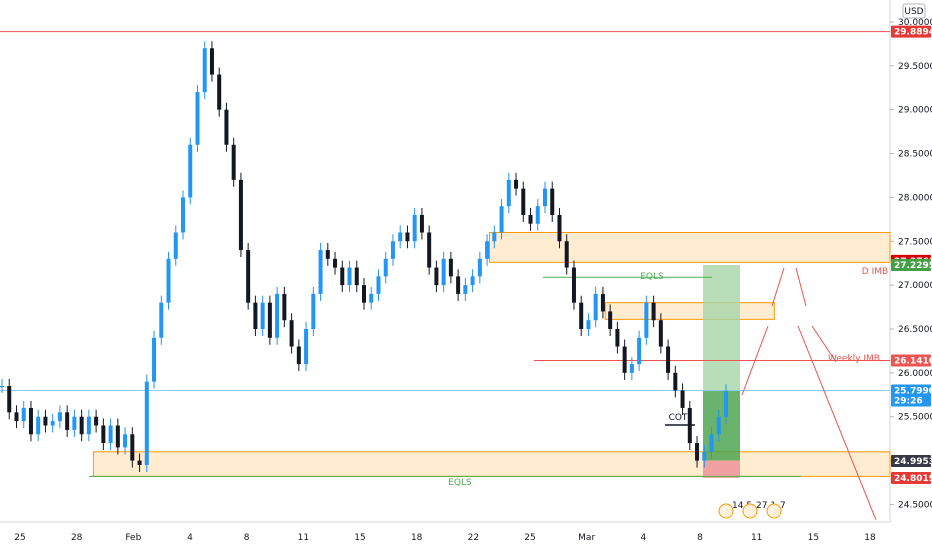 The image size is (932, 550). What do you see at coordinates (190, 538) in the screenshot?
I see `x-tick-label: 4` at bounding box center [190, 538].